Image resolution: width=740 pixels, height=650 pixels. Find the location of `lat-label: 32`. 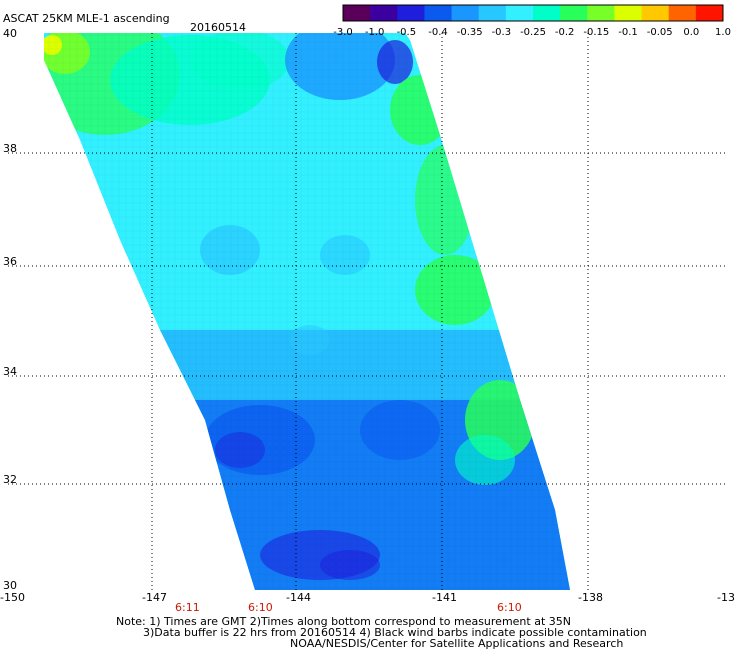

lat-label: 32 is located at coordinates (10, 479).